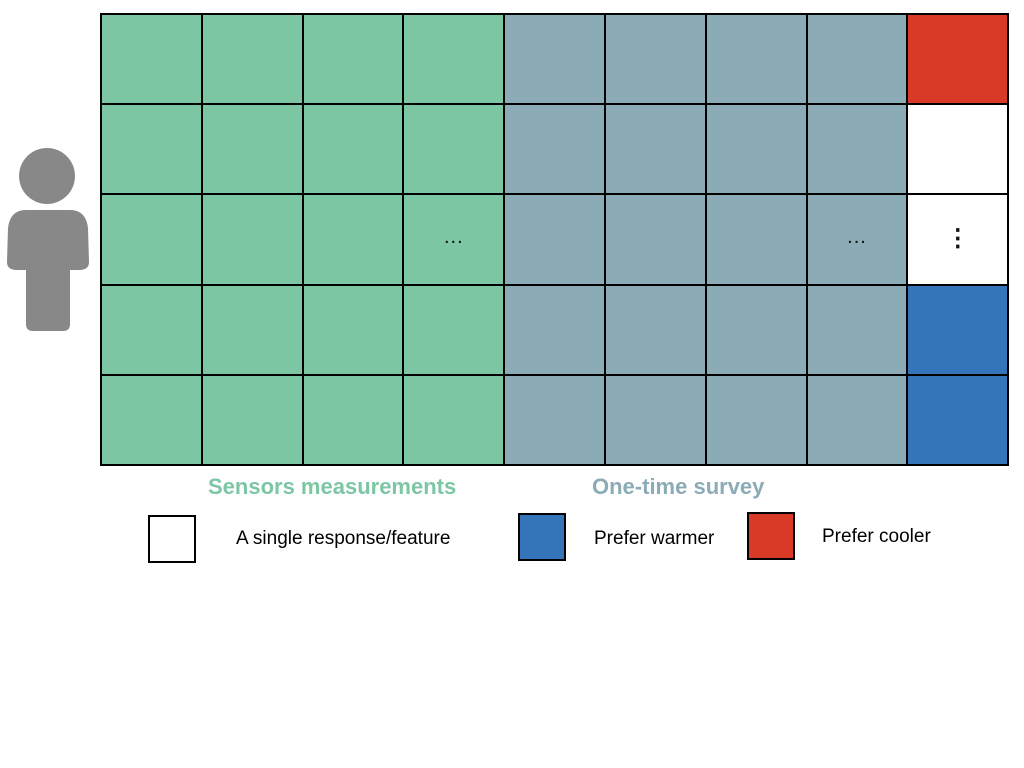  I want to click on one-time-survey-label: One-time survey, so click(678, 486).